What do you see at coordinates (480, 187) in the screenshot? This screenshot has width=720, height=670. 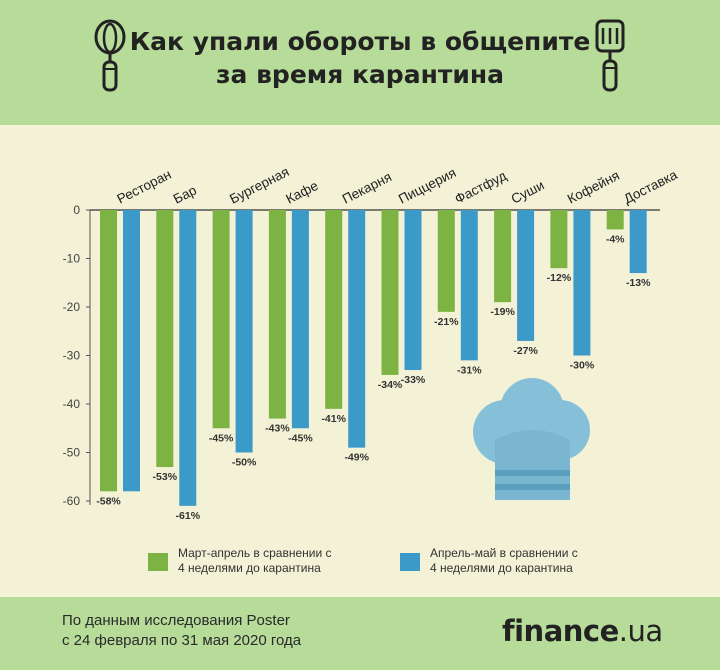 I see `category-label: Фастфуд` at bounding box center [480, 187].